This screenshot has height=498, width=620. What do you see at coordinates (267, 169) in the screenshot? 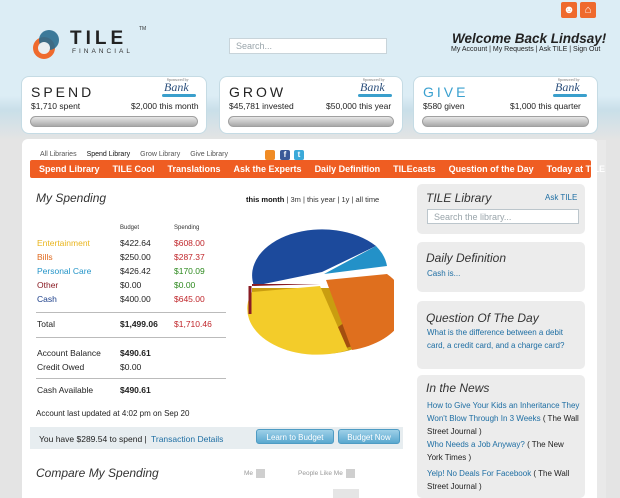
I see `nav-ask-experts: Ask the Experts` at bounding box center [267, 169].